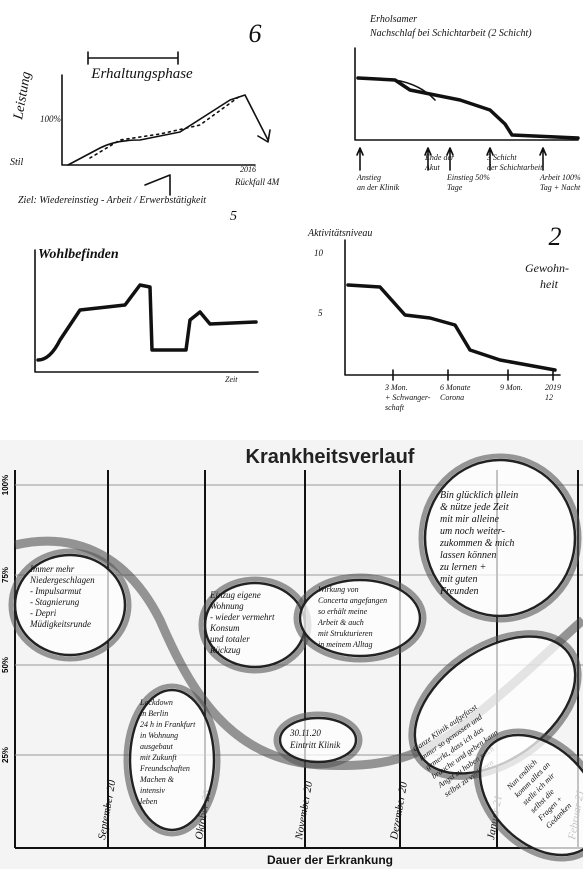 This screenshot has width=583, height=869. I want to click on note-line: 30.11.20, so click(305, 733).